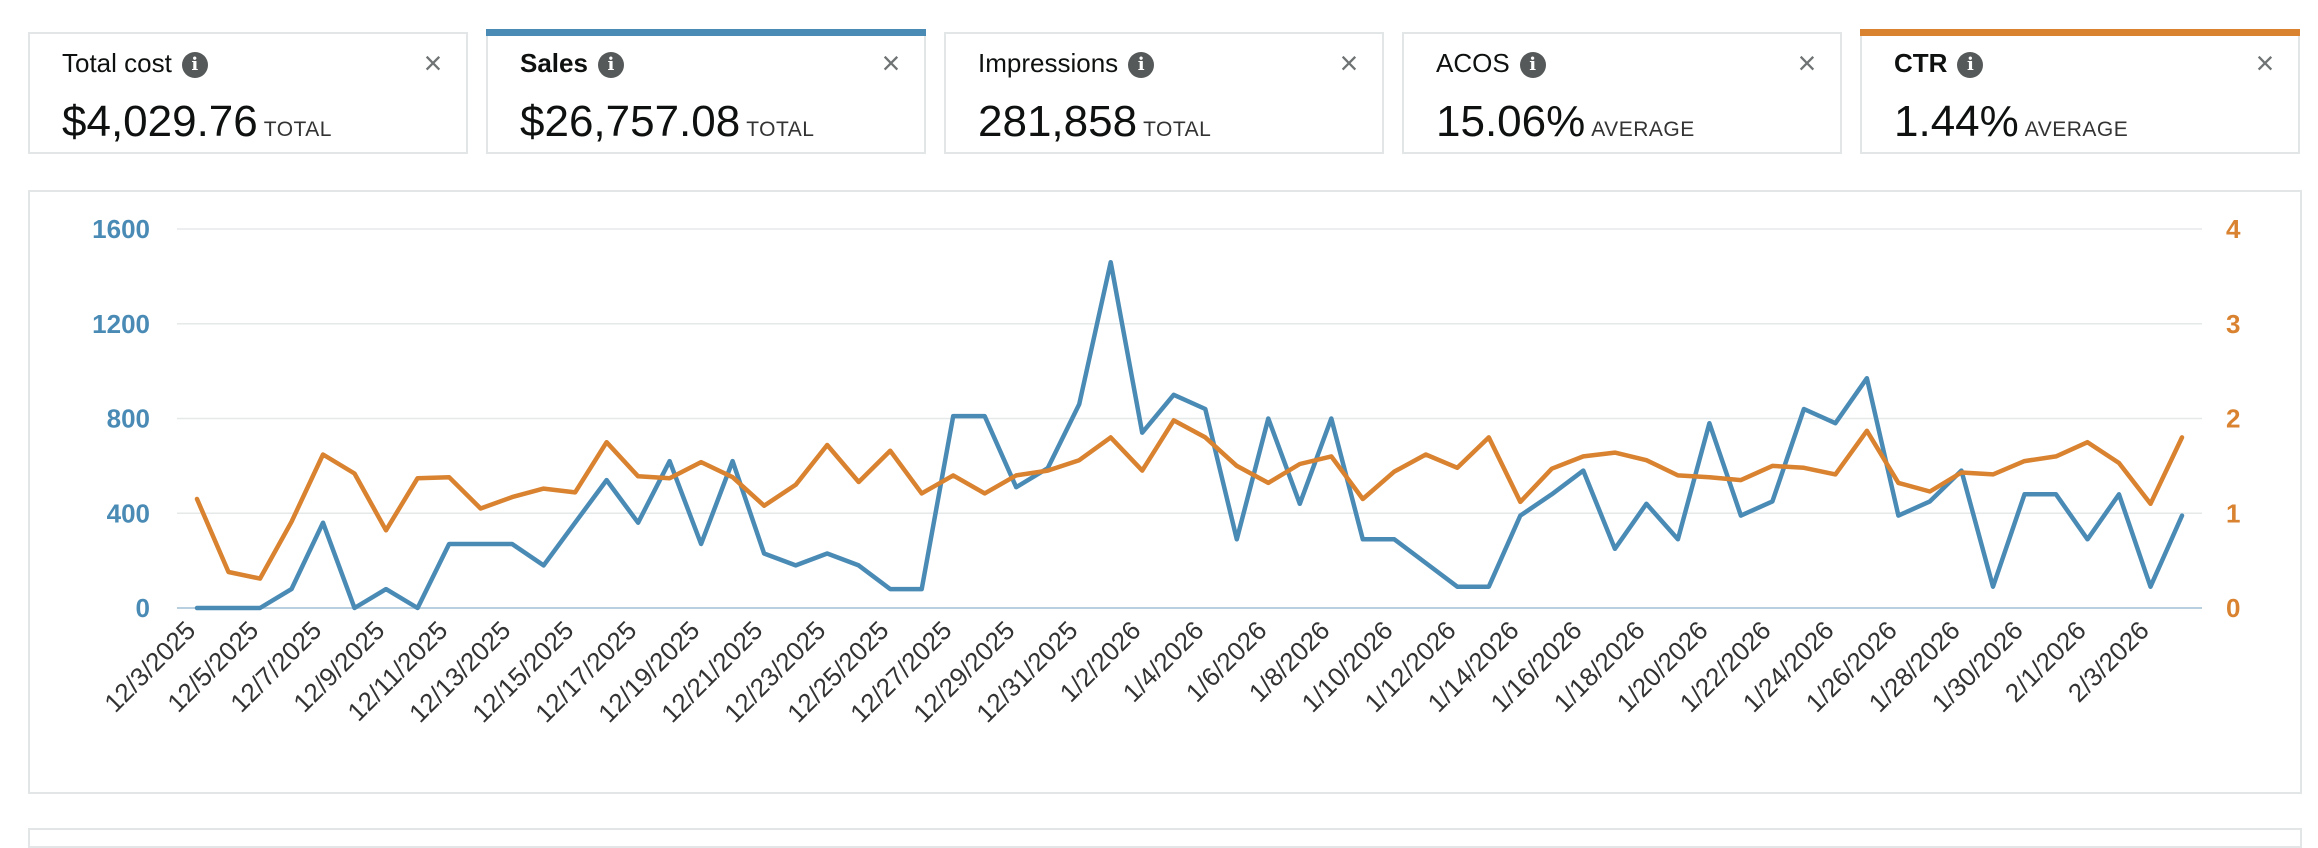 The width and height of the screenshot is (2318, 848). What do you see at coordinates (117, 63) in the screenshot?
I see `metric-title-label: Total cost` at bounding box center [117, 63].